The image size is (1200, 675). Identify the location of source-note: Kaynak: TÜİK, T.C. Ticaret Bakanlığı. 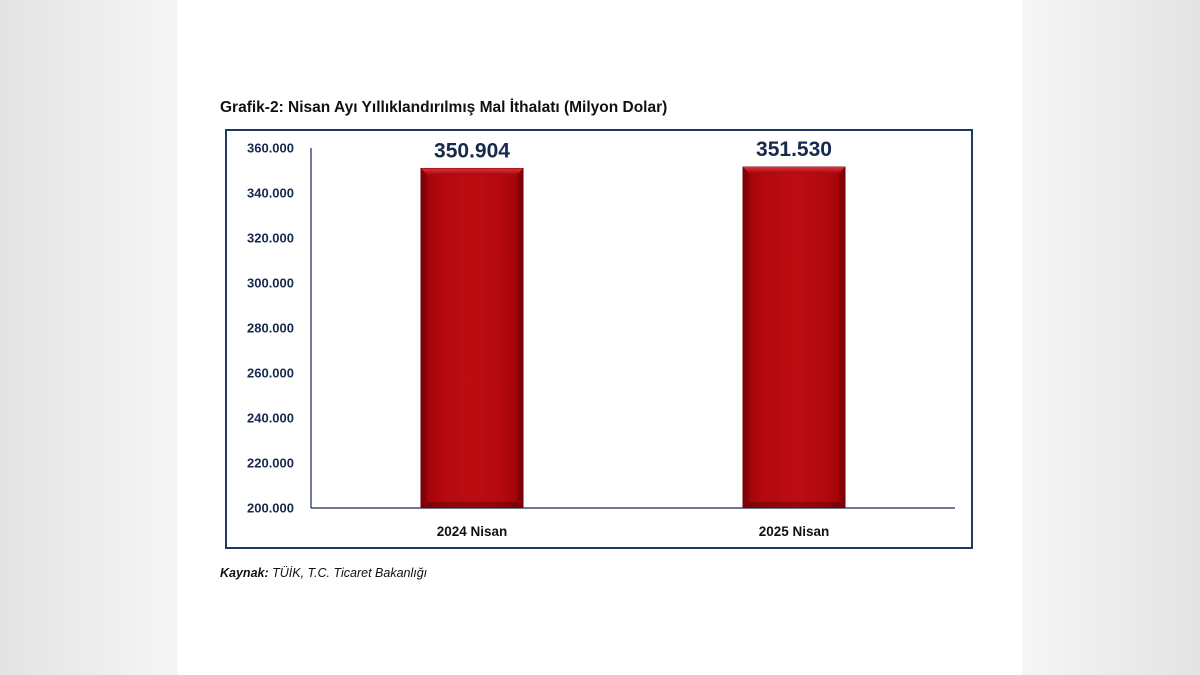
(323, 573).